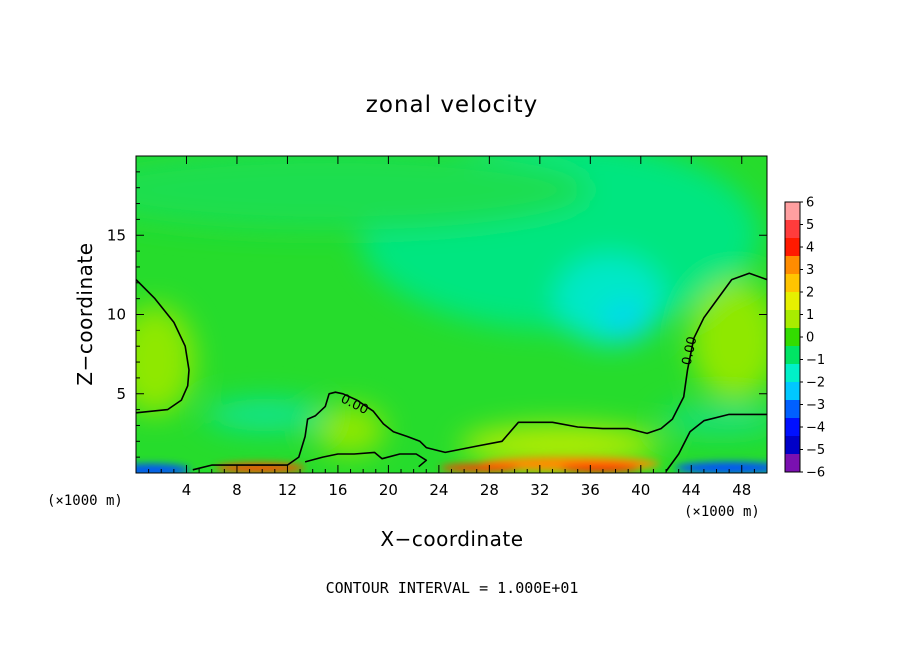 The height and width of the screenshot is (654, 904). Describe the element at coordinates (187, 490) in the screenshot. I see `x-tick-label: 4` at that location.